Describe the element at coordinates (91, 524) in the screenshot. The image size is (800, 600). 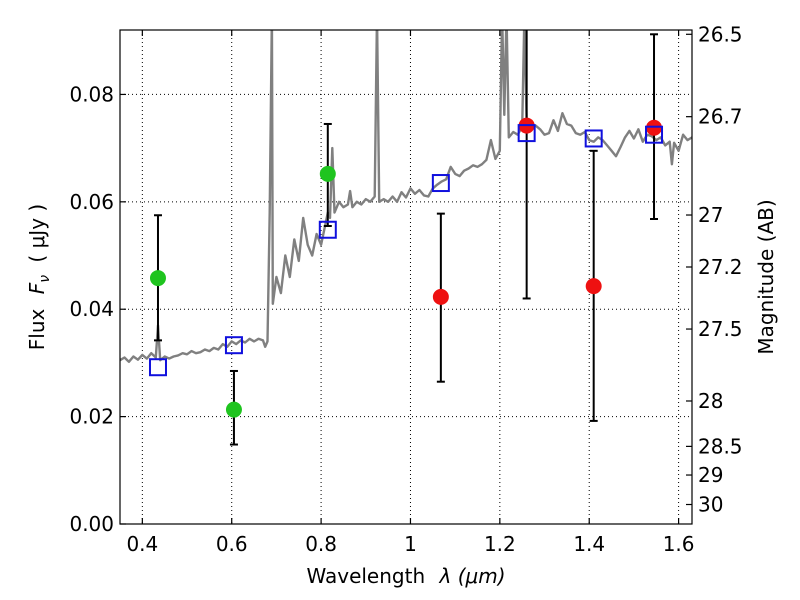
I see `y-tick-label: 0.00` at that location.